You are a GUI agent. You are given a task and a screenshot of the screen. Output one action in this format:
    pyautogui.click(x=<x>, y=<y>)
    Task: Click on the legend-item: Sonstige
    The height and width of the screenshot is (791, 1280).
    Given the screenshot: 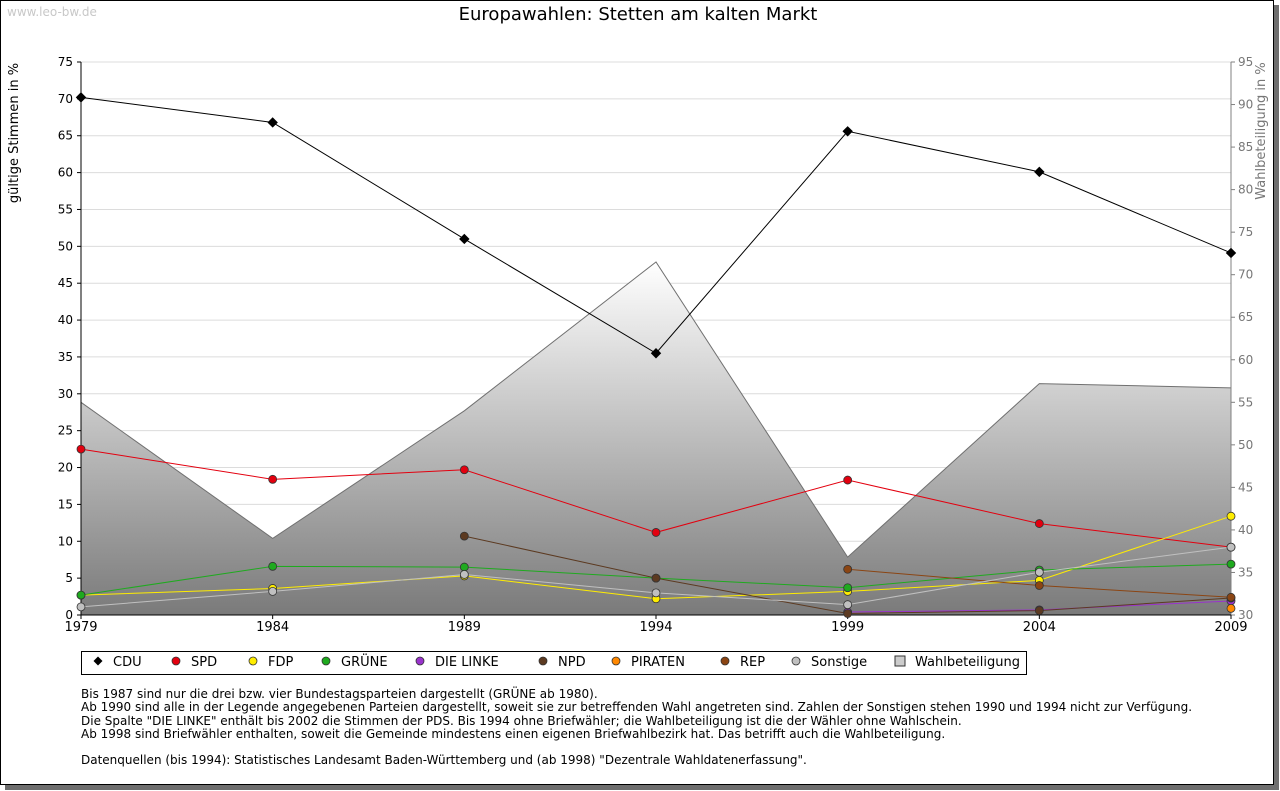 What is the action you would take?
    pyautogui.click(x=828, y=662)
    